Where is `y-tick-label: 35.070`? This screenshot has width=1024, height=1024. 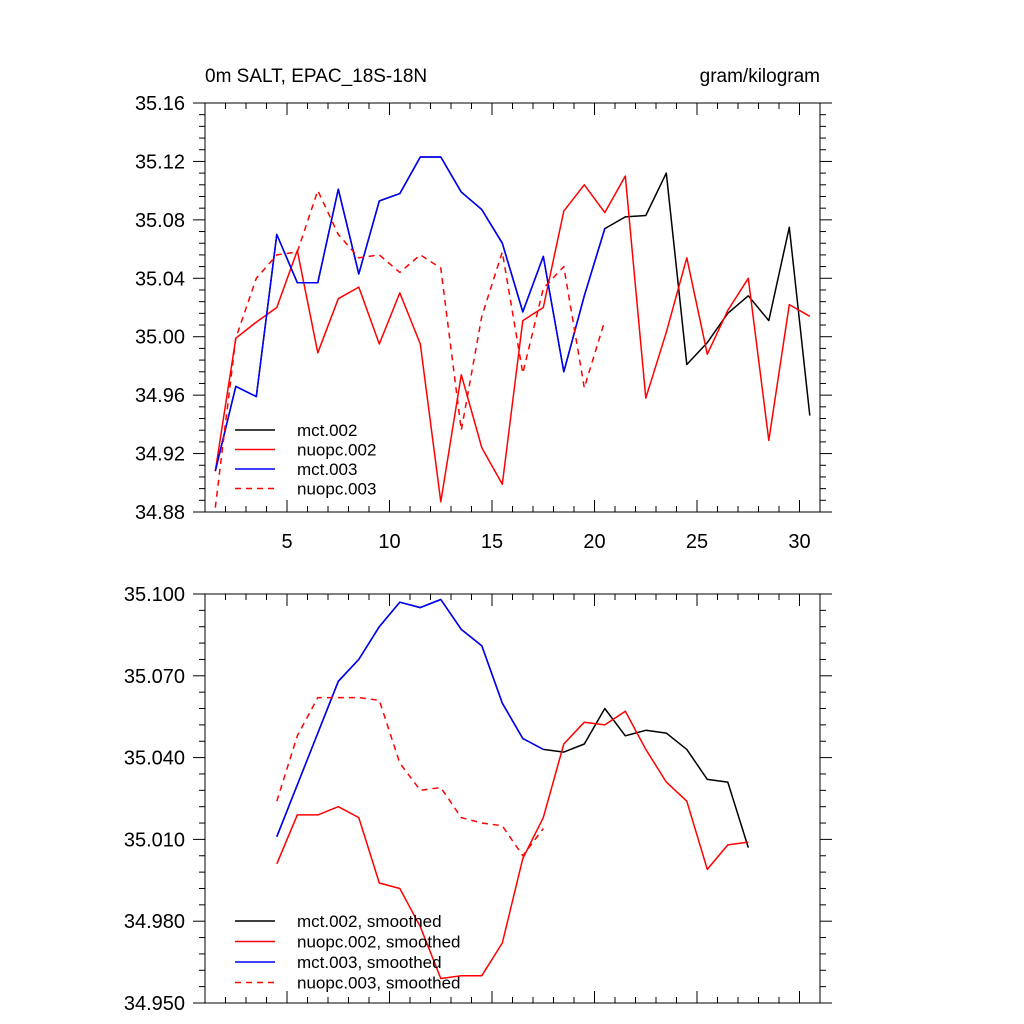
y-tick-label: 35.070 is located at coordinates (154, 677).